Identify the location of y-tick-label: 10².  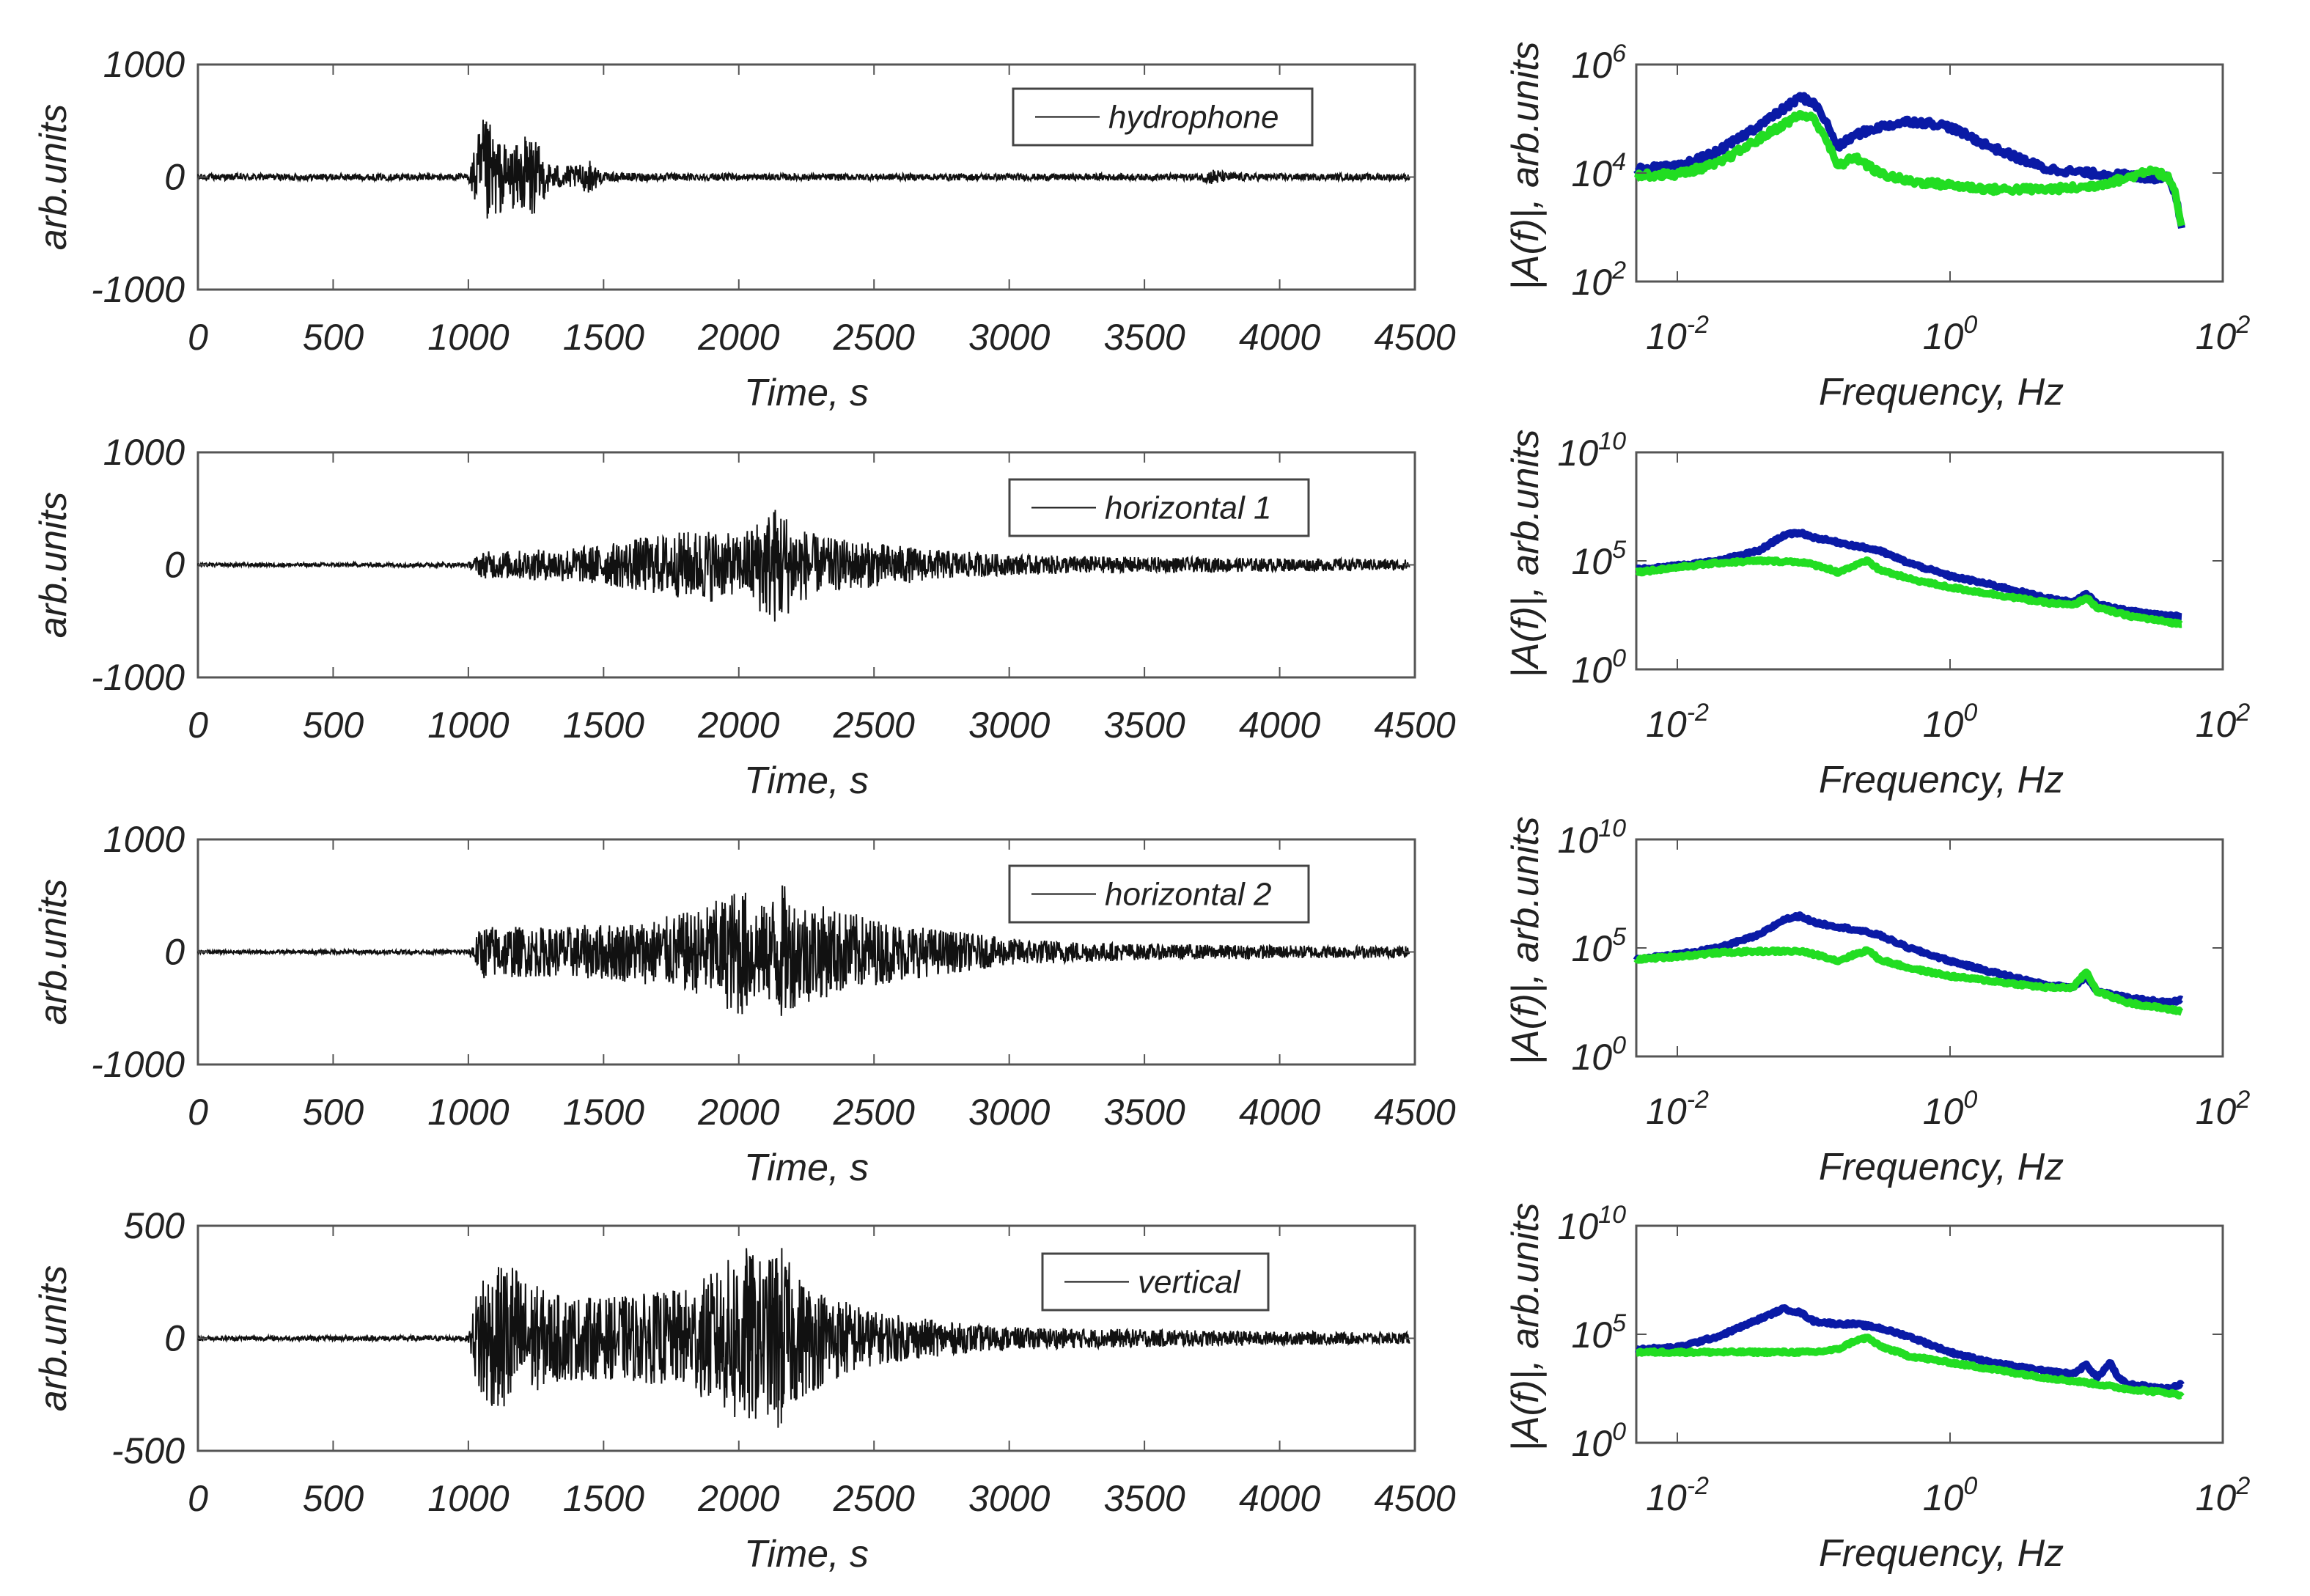
(1598, 280).